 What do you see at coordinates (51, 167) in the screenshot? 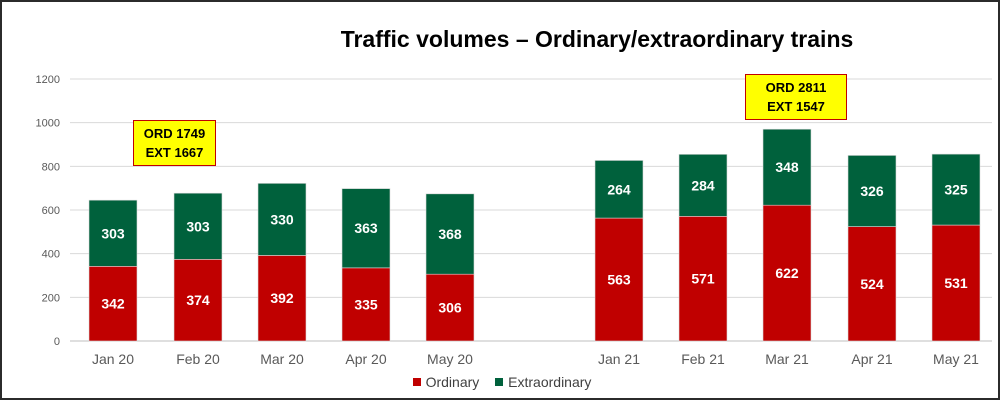
I see `y-tick-label: 800` at bounding box center [51, 167].